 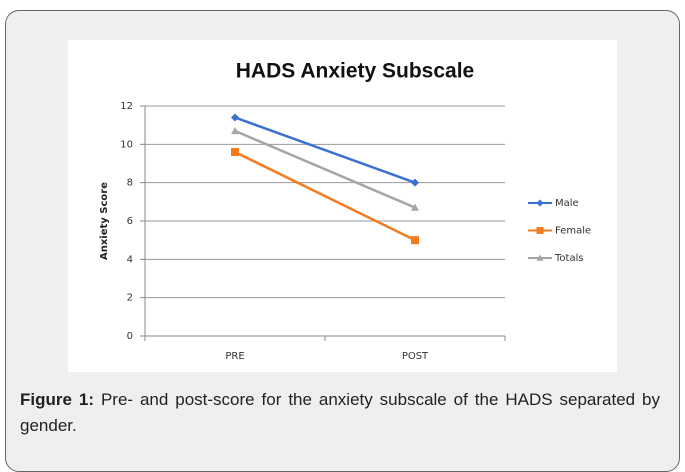 What do you see at coordinates (130, 259) in the screenshot?
I see `y-tick-label: 4` at bounding box center [130, 259].